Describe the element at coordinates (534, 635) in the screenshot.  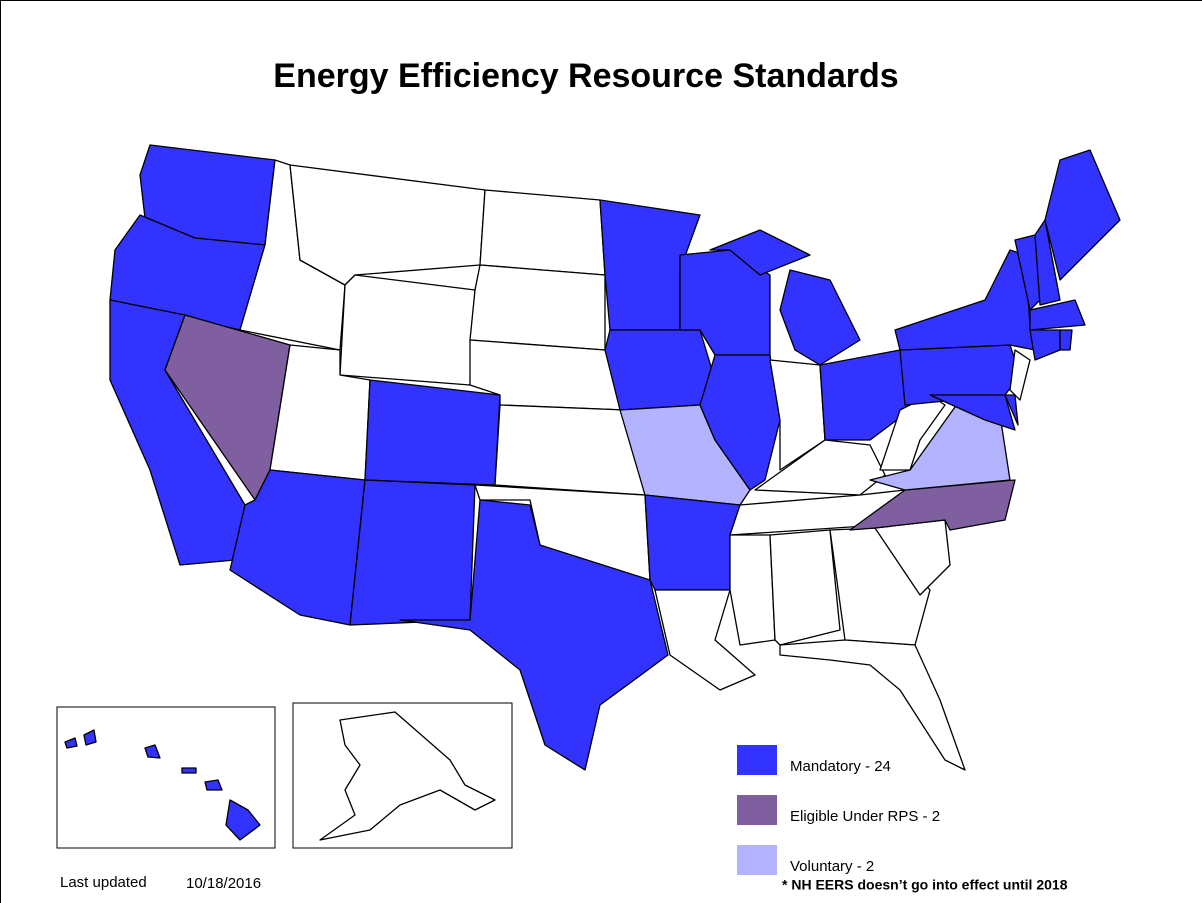
I see `state-tx` at that location.